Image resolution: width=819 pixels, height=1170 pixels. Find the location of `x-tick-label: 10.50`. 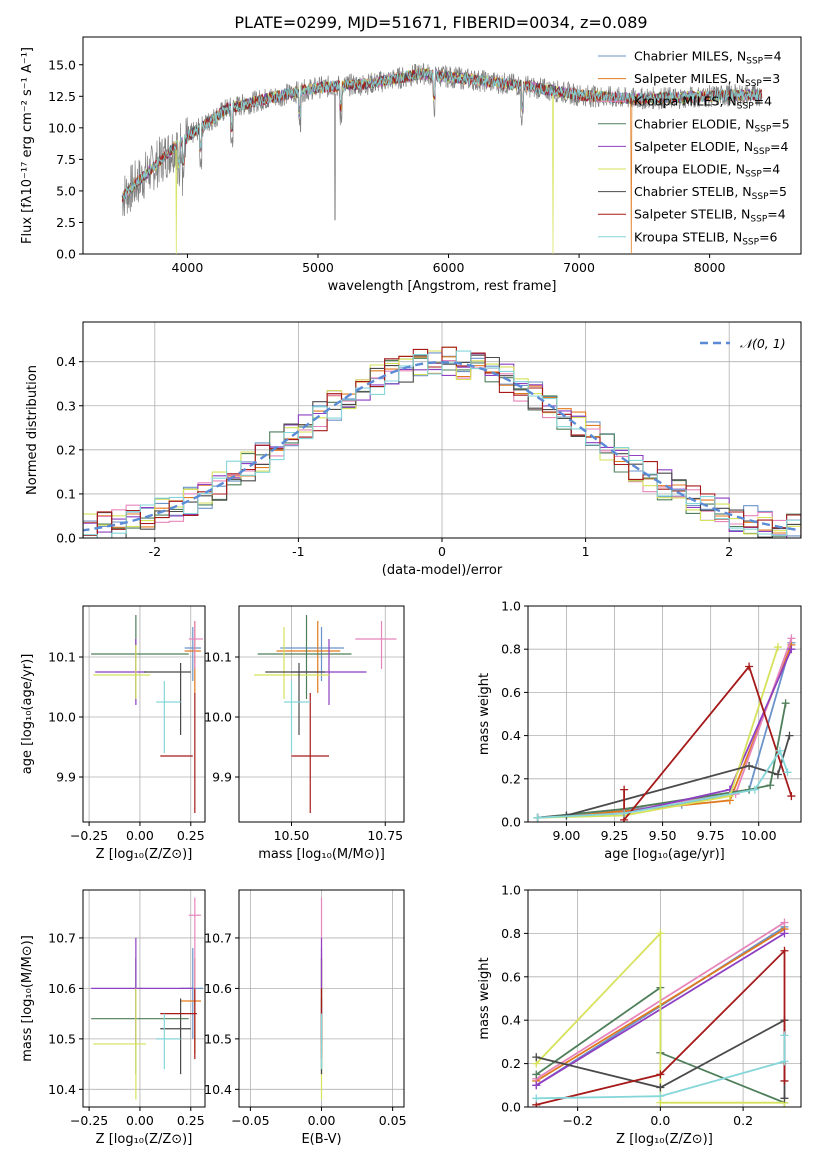

x-tick-label: 10.50 is located at coordinates (292, 835).